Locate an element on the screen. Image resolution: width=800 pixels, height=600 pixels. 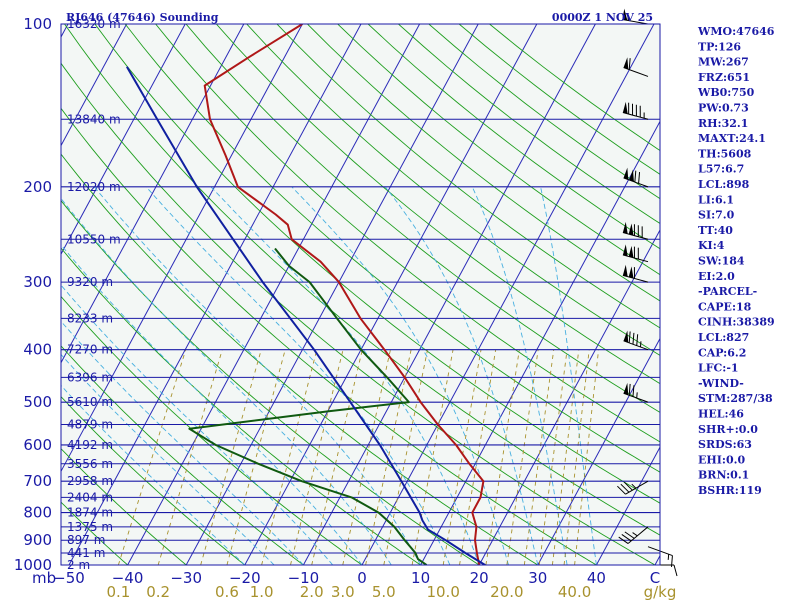
height-label: 2958 m is located at coordinates (90, 481).